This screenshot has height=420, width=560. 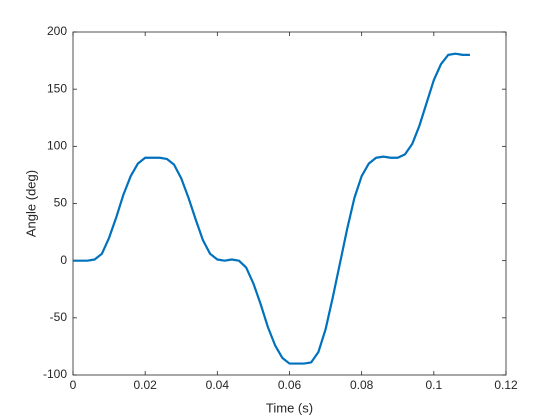 What do you see at coordinates (362, 385) in the screenshot?
I see `x-tick-label: 0.08` at bounding box center [362, 385].